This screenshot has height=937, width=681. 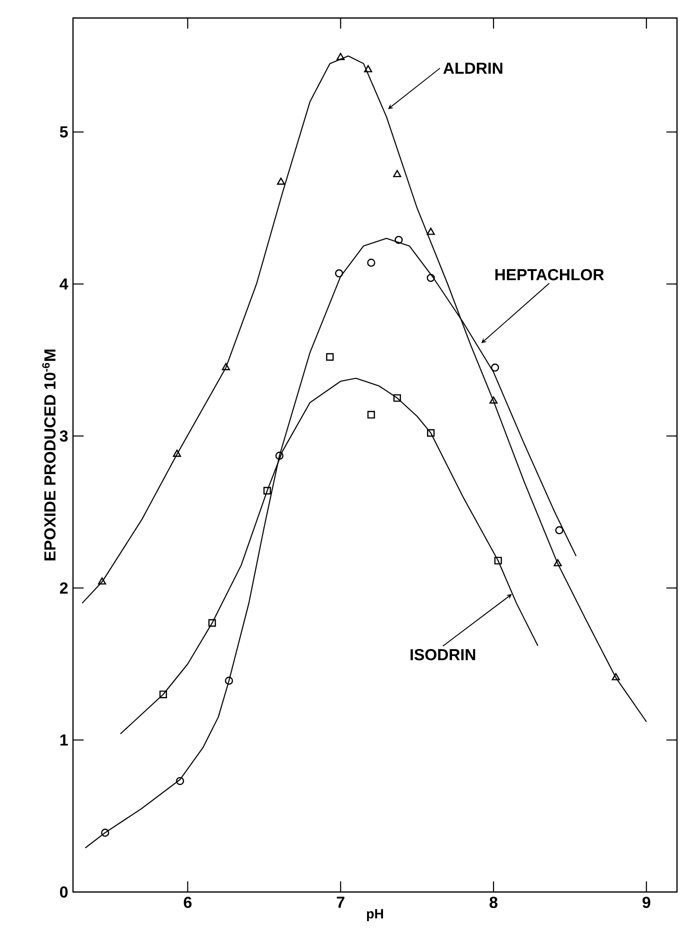 What do you see at coordinates (64, 132) in the screenshot?
I see `y-tick-label: 5` at bounding box center [64, 132].